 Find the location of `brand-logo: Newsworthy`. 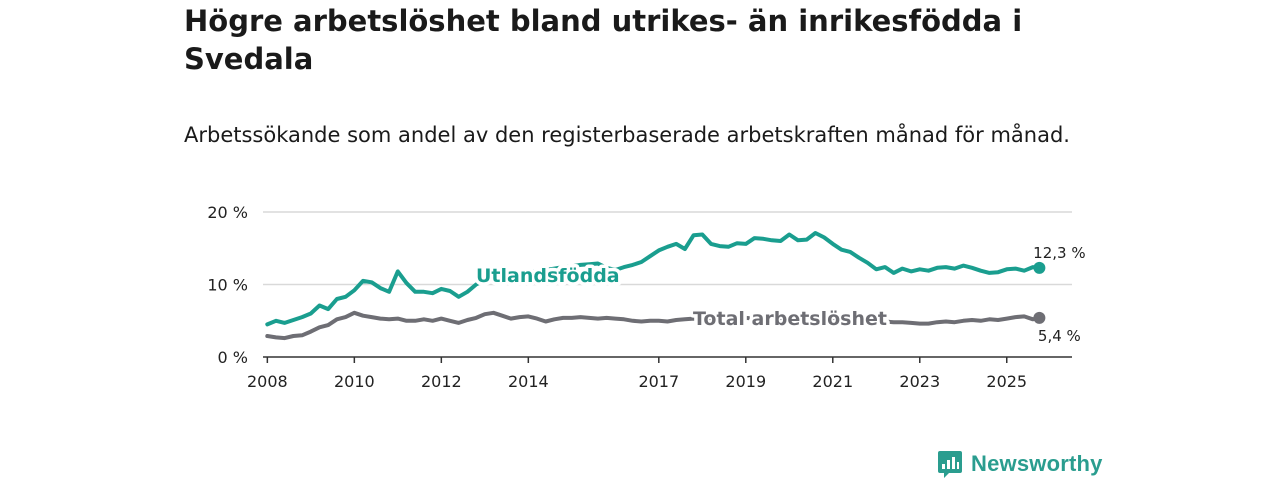

brand-logo: Newsworthy is located at coordinates (1020, 464).